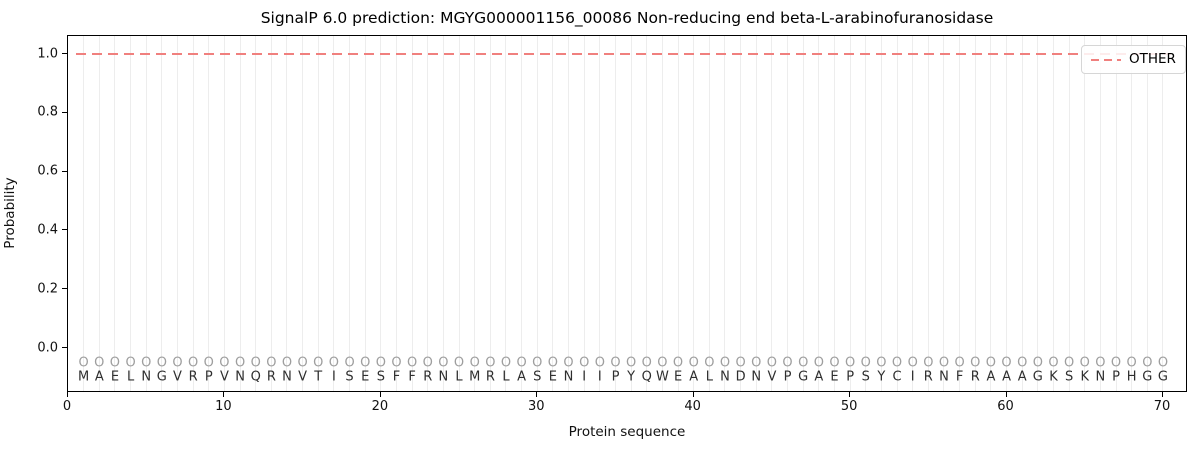 The image size is (1200, 450). I want to click on residue-letter: H, so click(1131, 377).